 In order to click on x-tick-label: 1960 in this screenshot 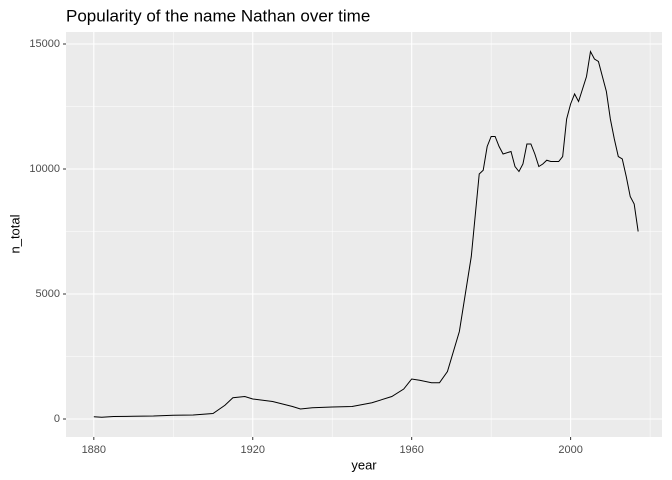, I will do `click(411, 450)`.